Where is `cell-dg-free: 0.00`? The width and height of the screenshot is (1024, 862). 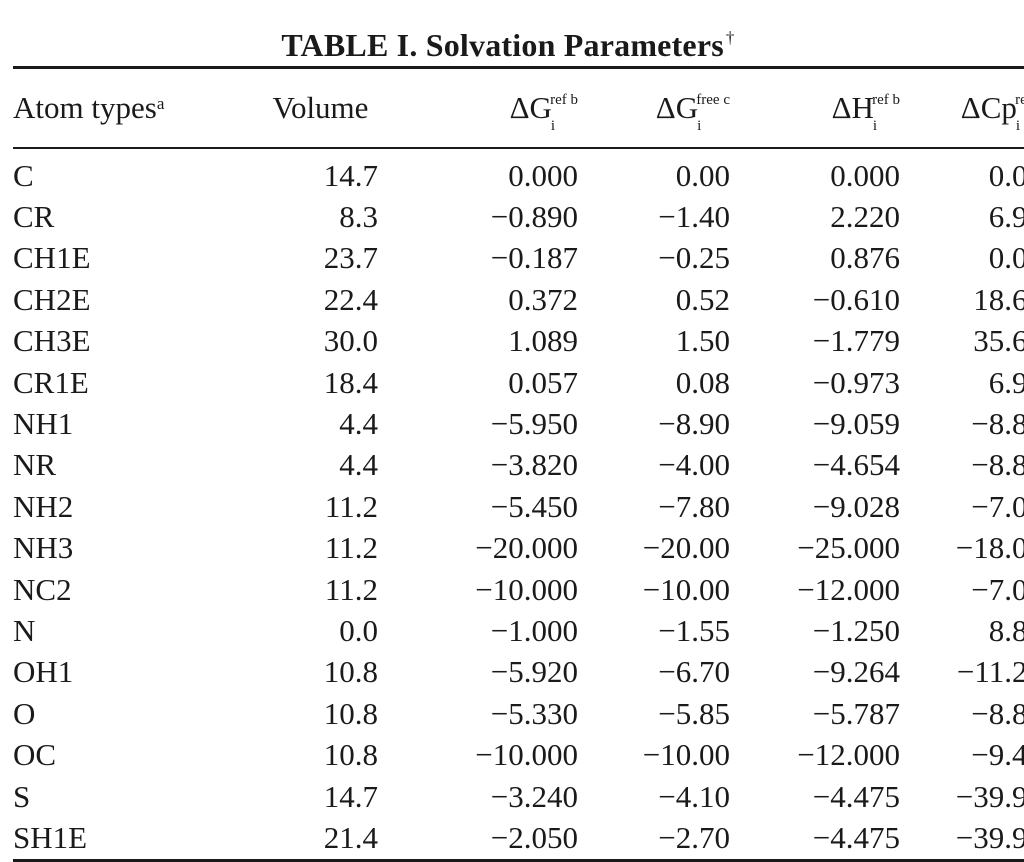
cell-dg-free: 0.00 is located at coordinates (702, 175).